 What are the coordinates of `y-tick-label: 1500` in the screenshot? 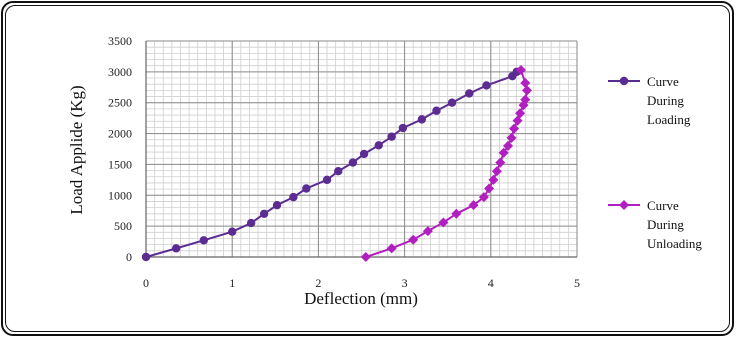 It's located at (120, 164).